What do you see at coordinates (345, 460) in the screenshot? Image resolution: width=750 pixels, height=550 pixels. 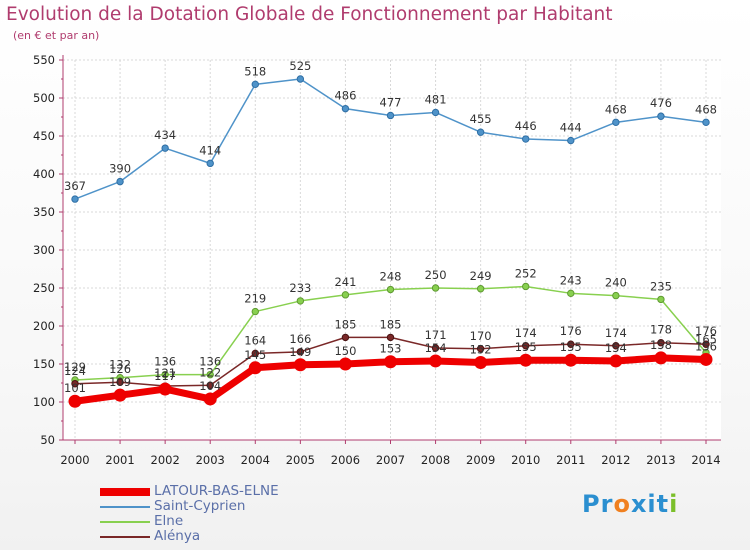 I see `x-tick-label: 2006` at bounding box center [345, 460].